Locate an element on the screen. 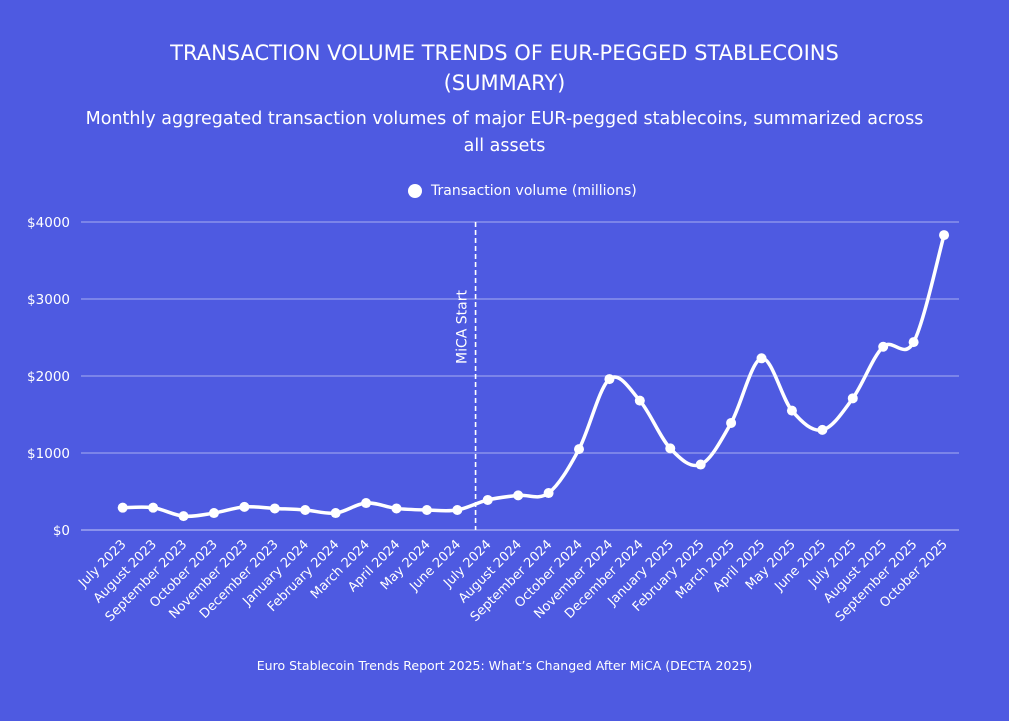 The width and height of the screenshot is (1009, 721). legend: Transaction volume (millions) is located at coordinates (522, 191).